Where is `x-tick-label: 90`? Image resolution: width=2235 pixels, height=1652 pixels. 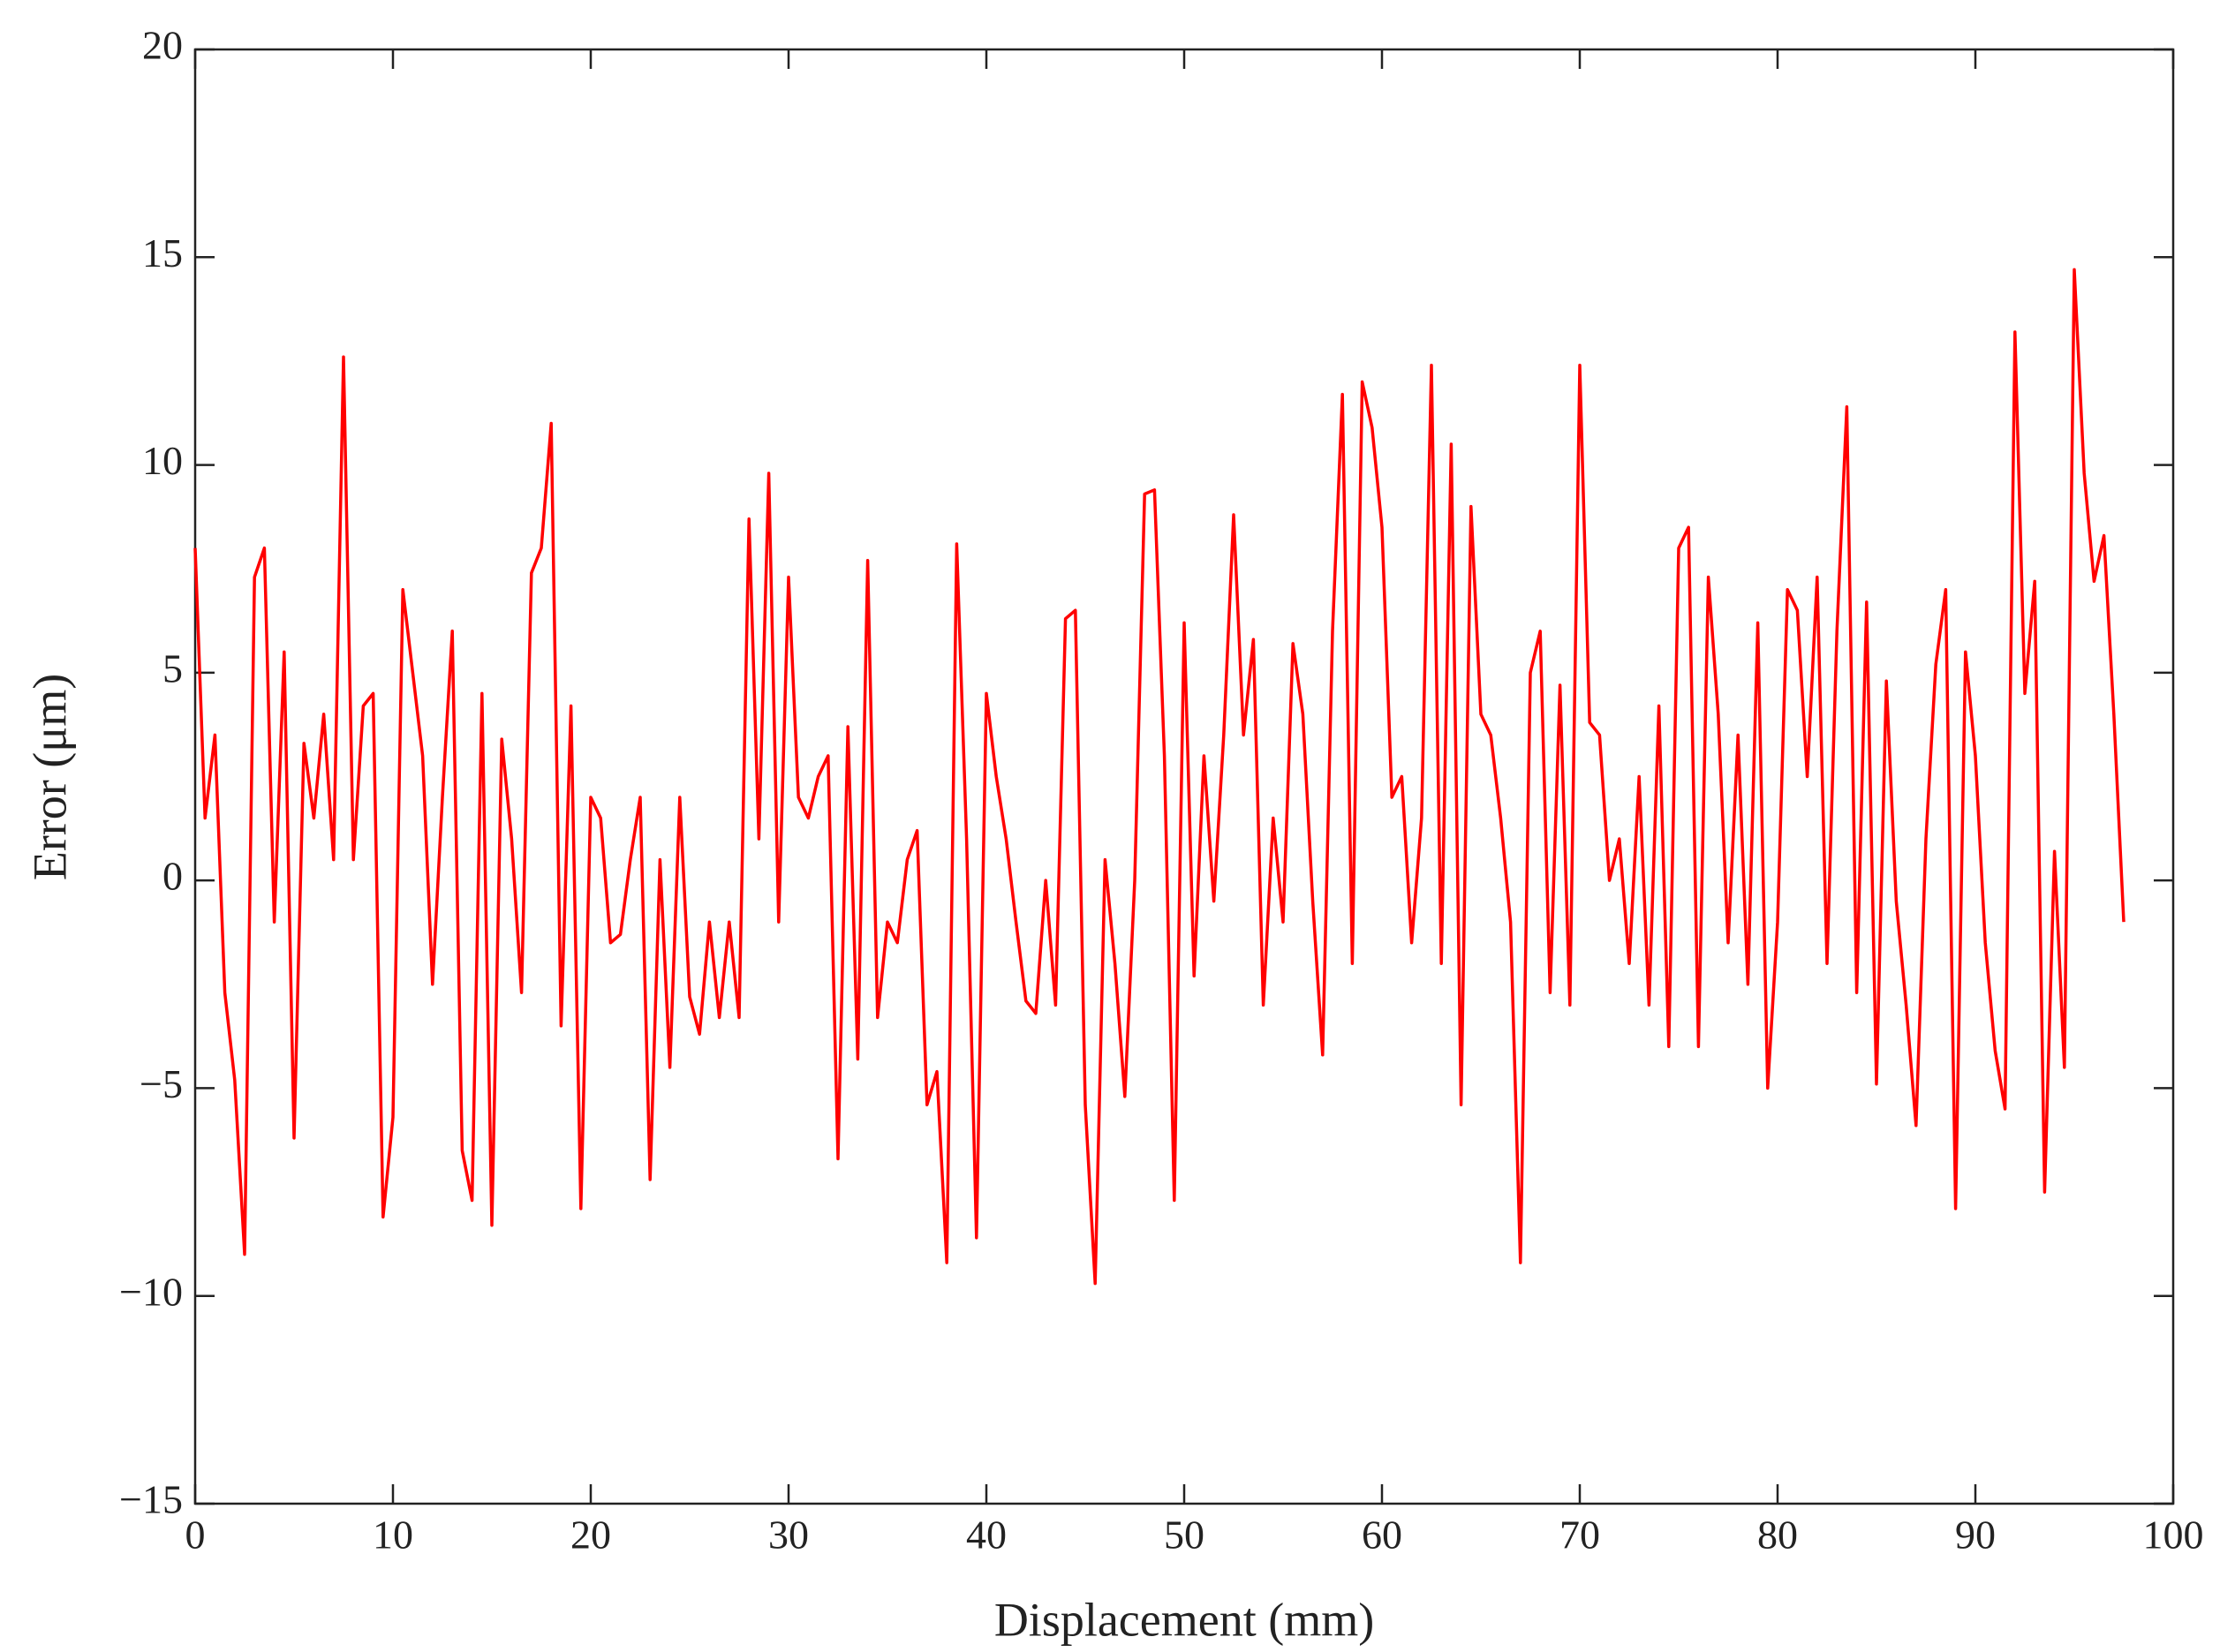 x-tick-label: 90 is located at coordinates (1975, 1535).